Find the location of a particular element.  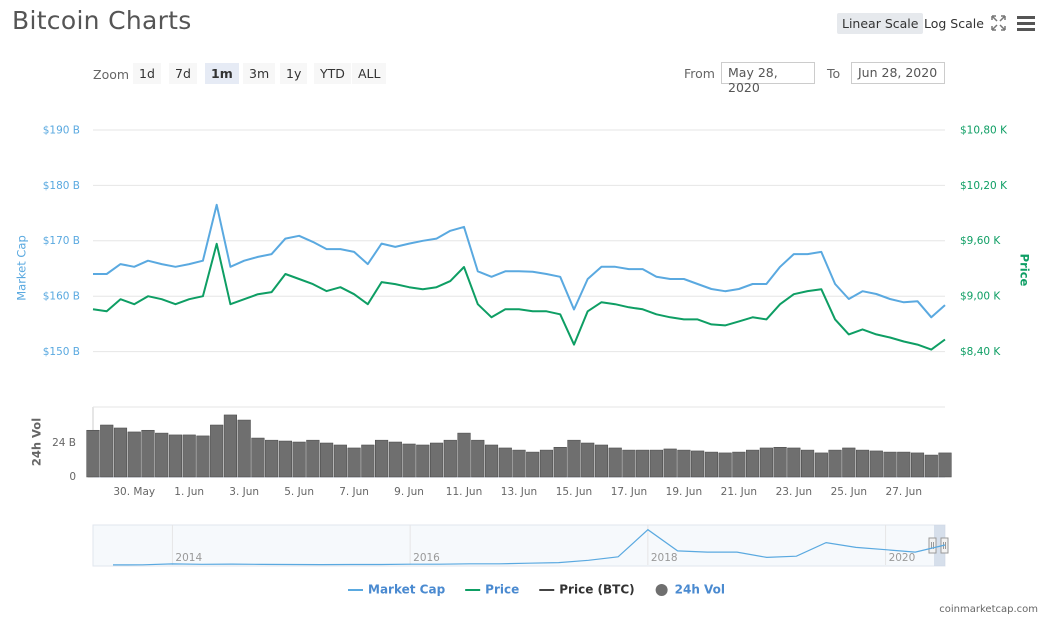

navigator-background is located at coordinates (519, 545).